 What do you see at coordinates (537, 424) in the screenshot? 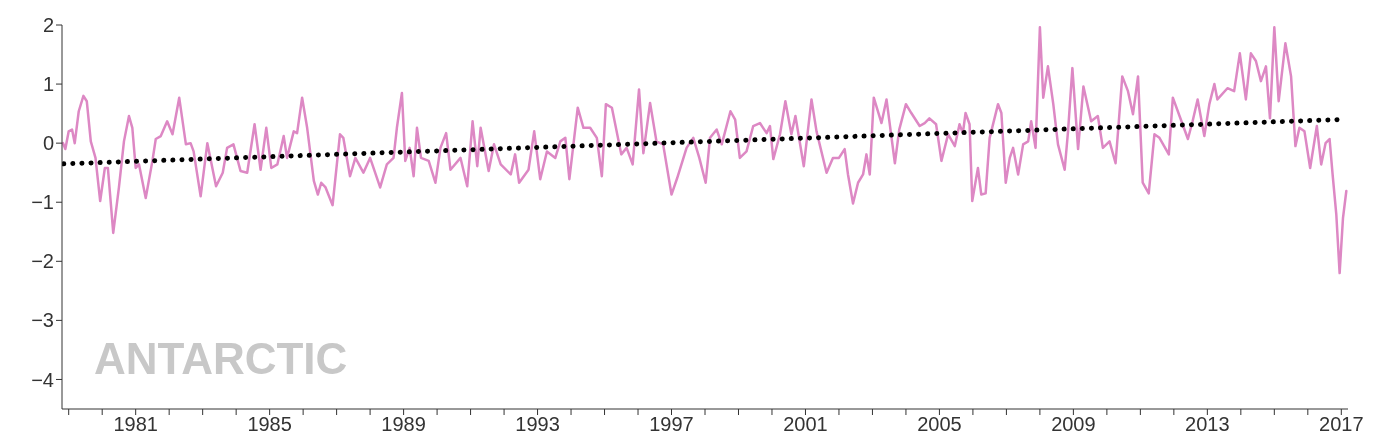
I see `x-tick-label: 1993` at bounding box center [537, 424].